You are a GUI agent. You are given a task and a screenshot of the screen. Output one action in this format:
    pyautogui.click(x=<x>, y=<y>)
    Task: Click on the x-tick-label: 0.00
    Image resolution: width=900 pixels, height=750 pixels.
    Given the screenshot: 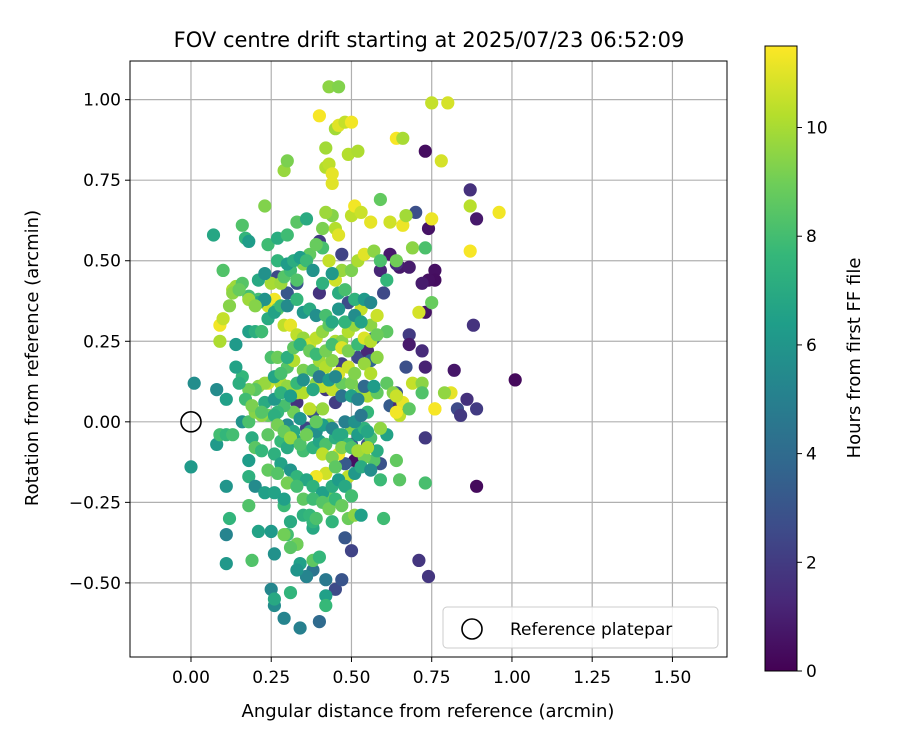 What is the action you would take?
    pyautogui.click(x=191, y=678)
    